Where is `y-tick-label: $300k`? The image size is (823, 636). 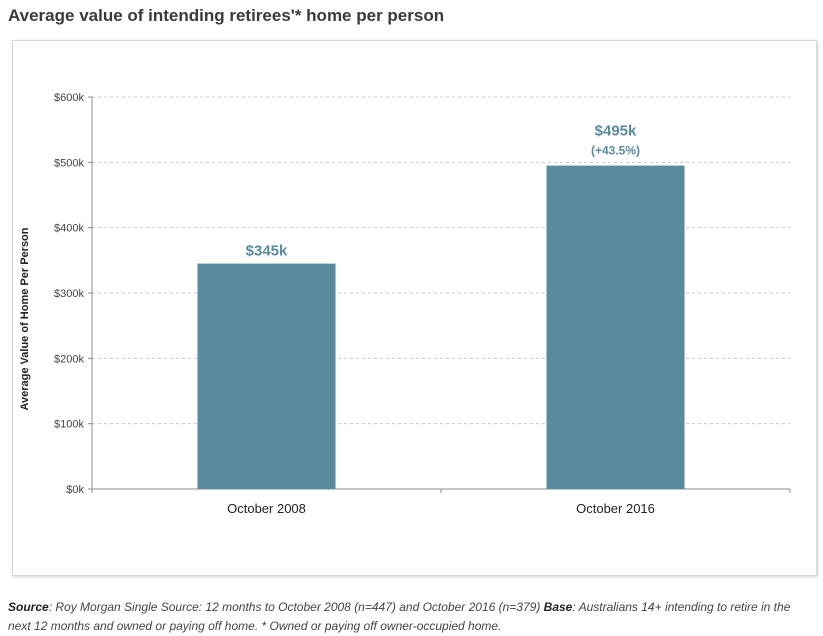
y-tick-label: $300k is located at coordinates (69, 294).